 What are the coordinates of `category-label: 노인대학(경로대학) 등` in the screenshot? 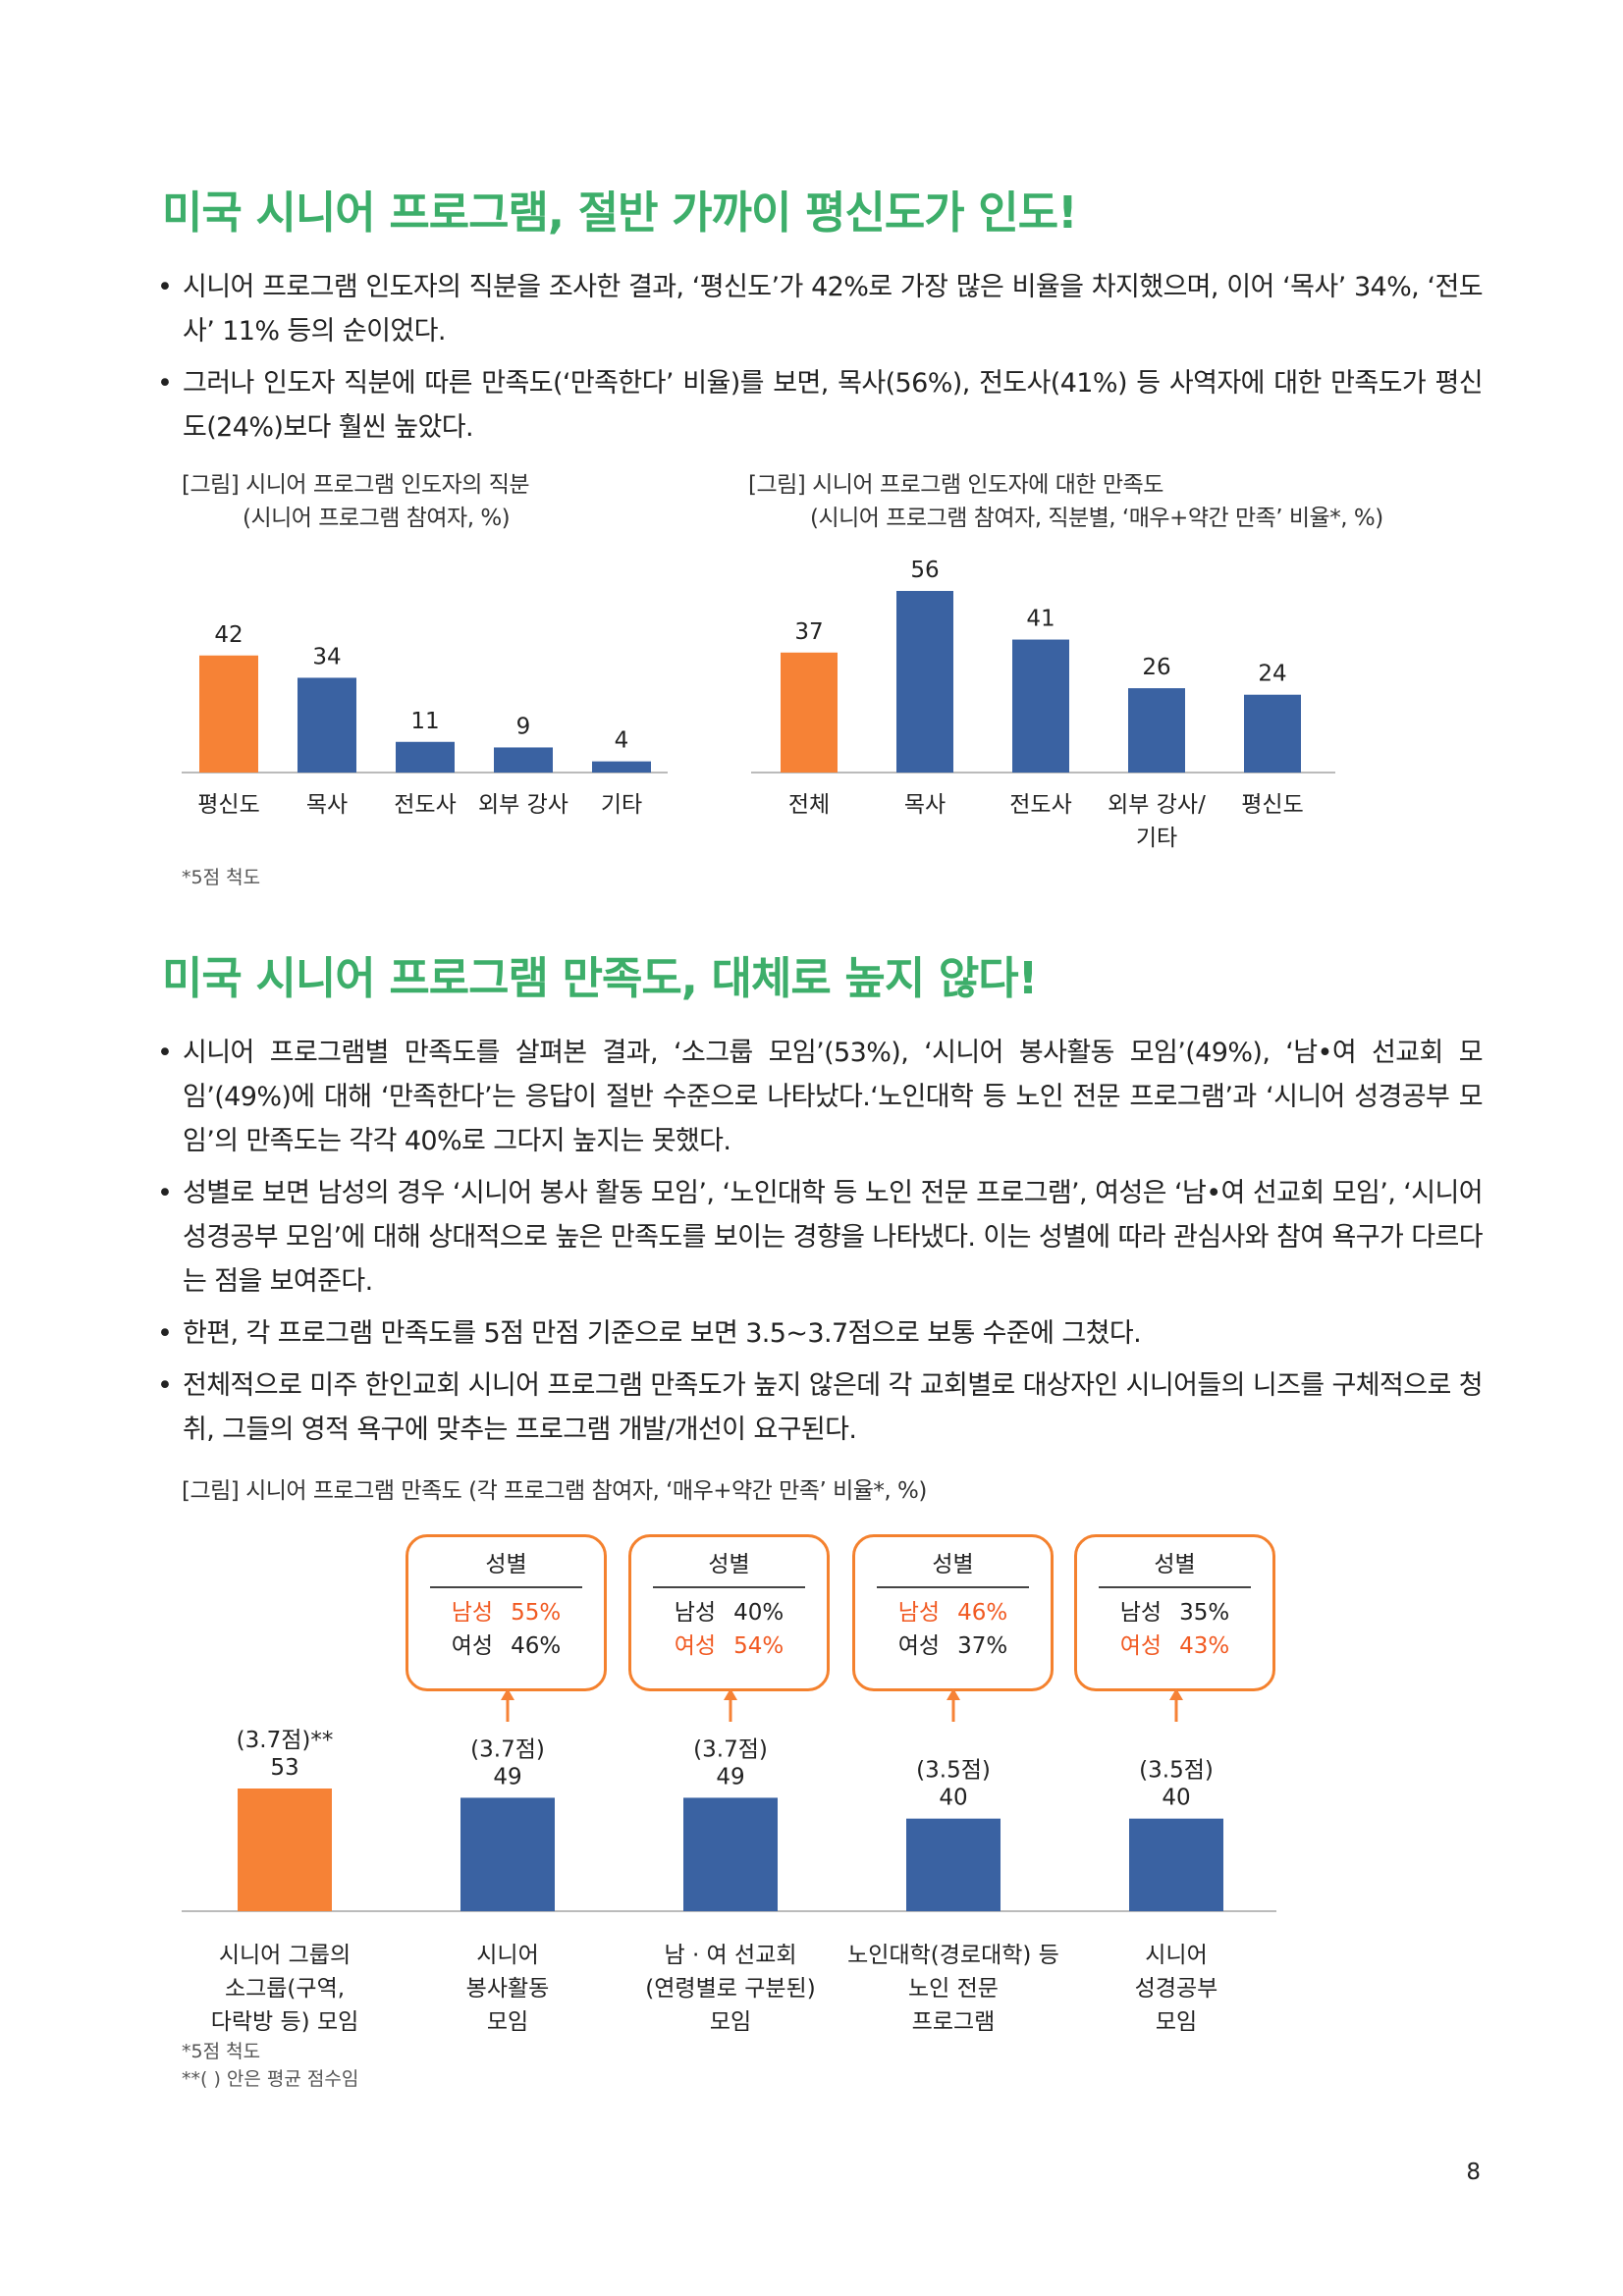 It's located at (953, 1955).